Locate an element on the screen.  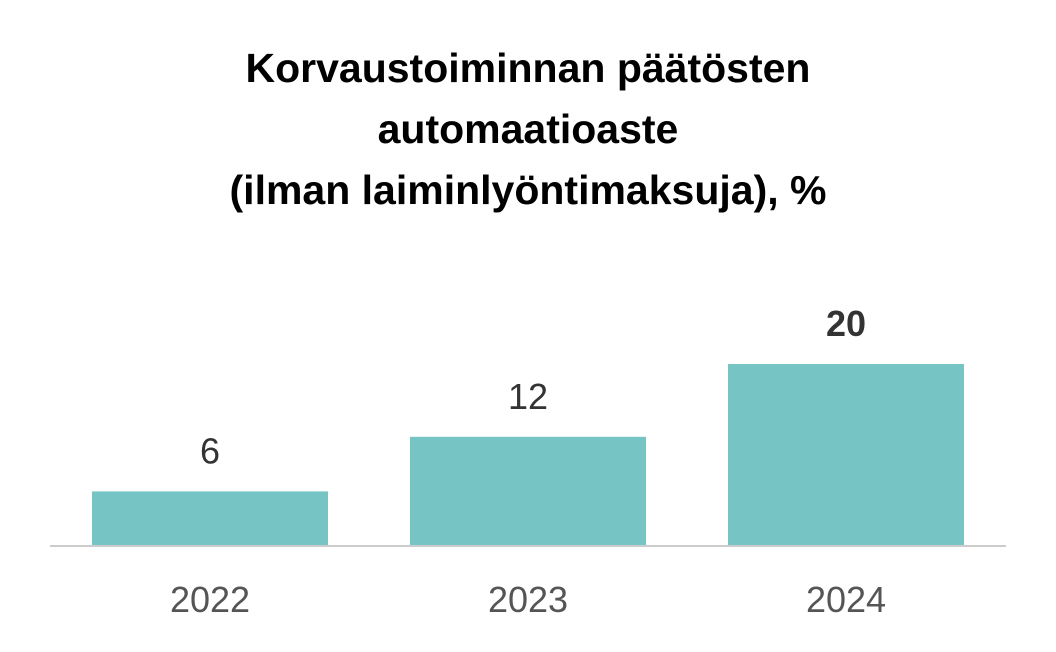
value-label-2024: 20 is located at coordinates (846, 323).